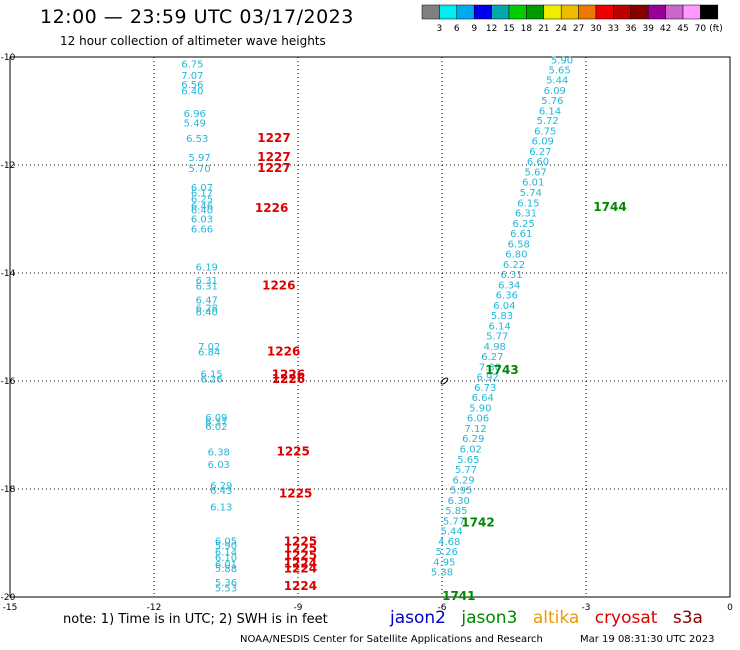  What do you see at coordinates (216, 423) in the screenshot?
I see `swh-label: 6.37` at bounding box center [216, 423].